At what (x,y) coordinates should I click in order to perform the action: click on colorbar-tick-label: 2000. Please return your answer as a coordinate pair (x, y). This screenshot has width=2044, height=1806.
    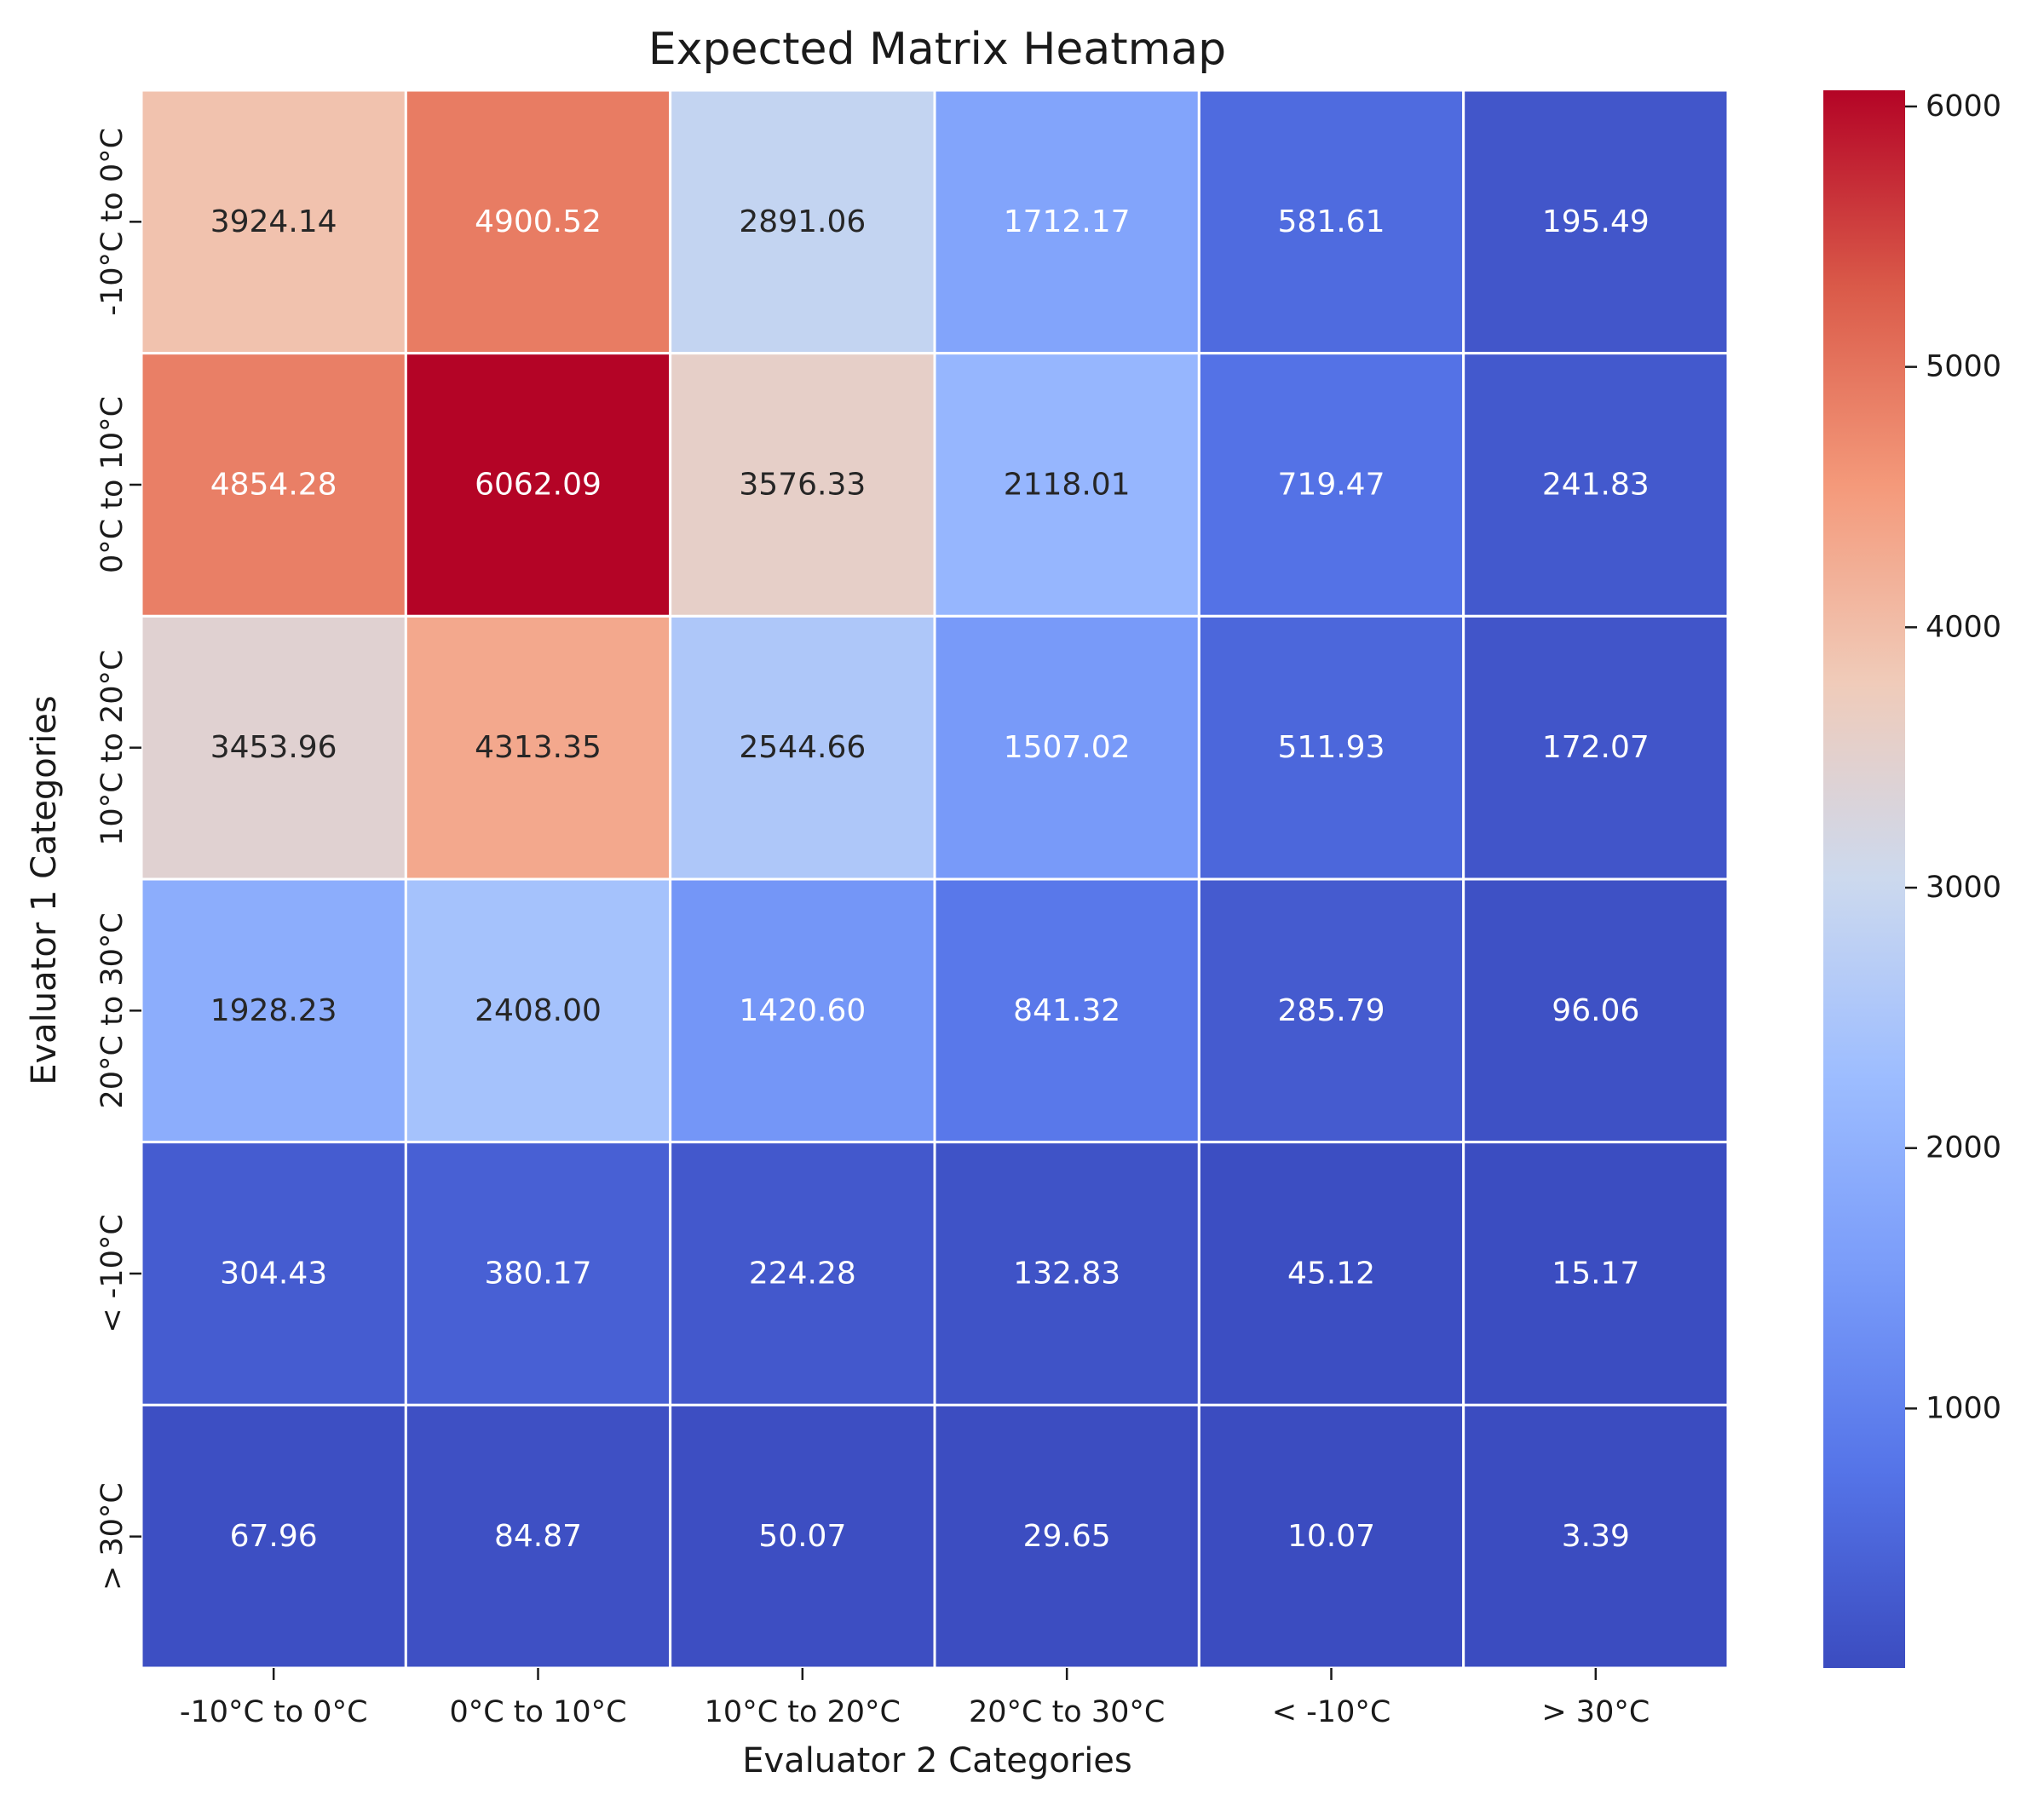
    Looking at the image, I should click on (1963, 1148).